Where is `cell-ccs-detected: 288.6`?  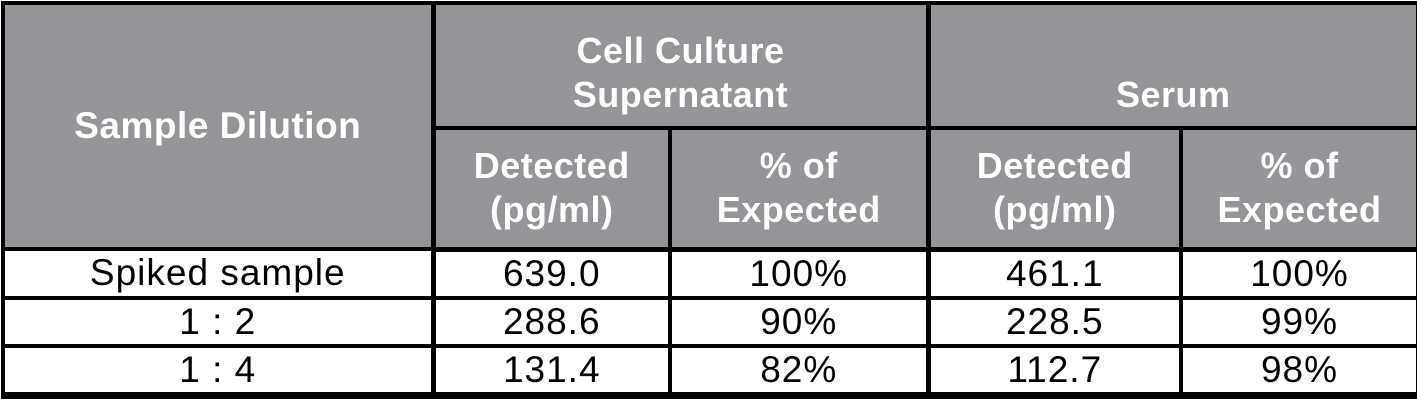
cell-ccs-detected: 288.6 is located at coordinates (551, 321).